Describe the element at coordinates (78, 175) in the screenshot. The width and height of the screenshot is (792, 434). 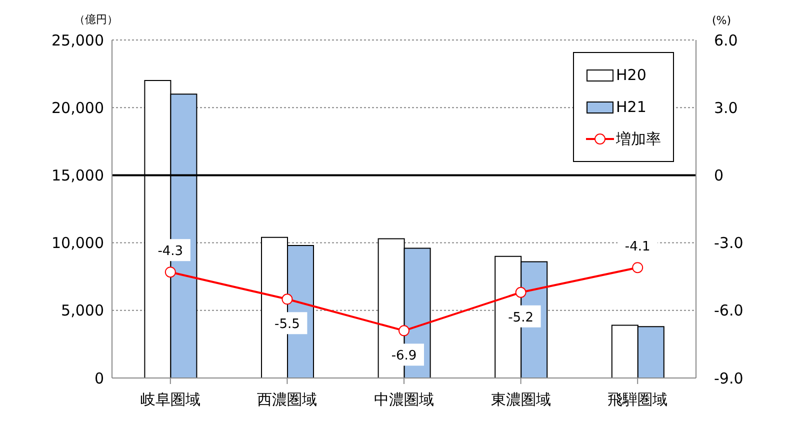
I see `y-tick-label: 15,000` at that location.